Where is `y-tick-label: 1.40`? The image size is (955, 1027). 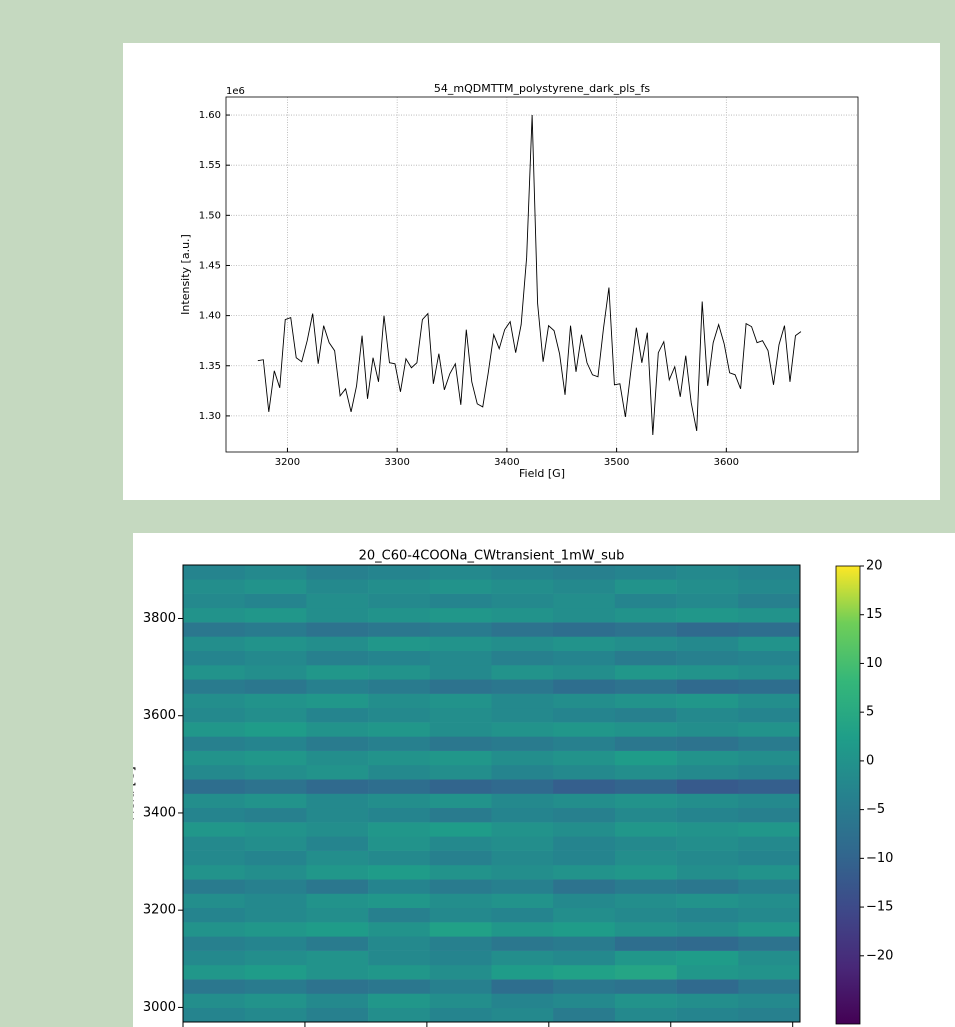 y-tick-label: 1.40 is located at coordinates (210, 316).